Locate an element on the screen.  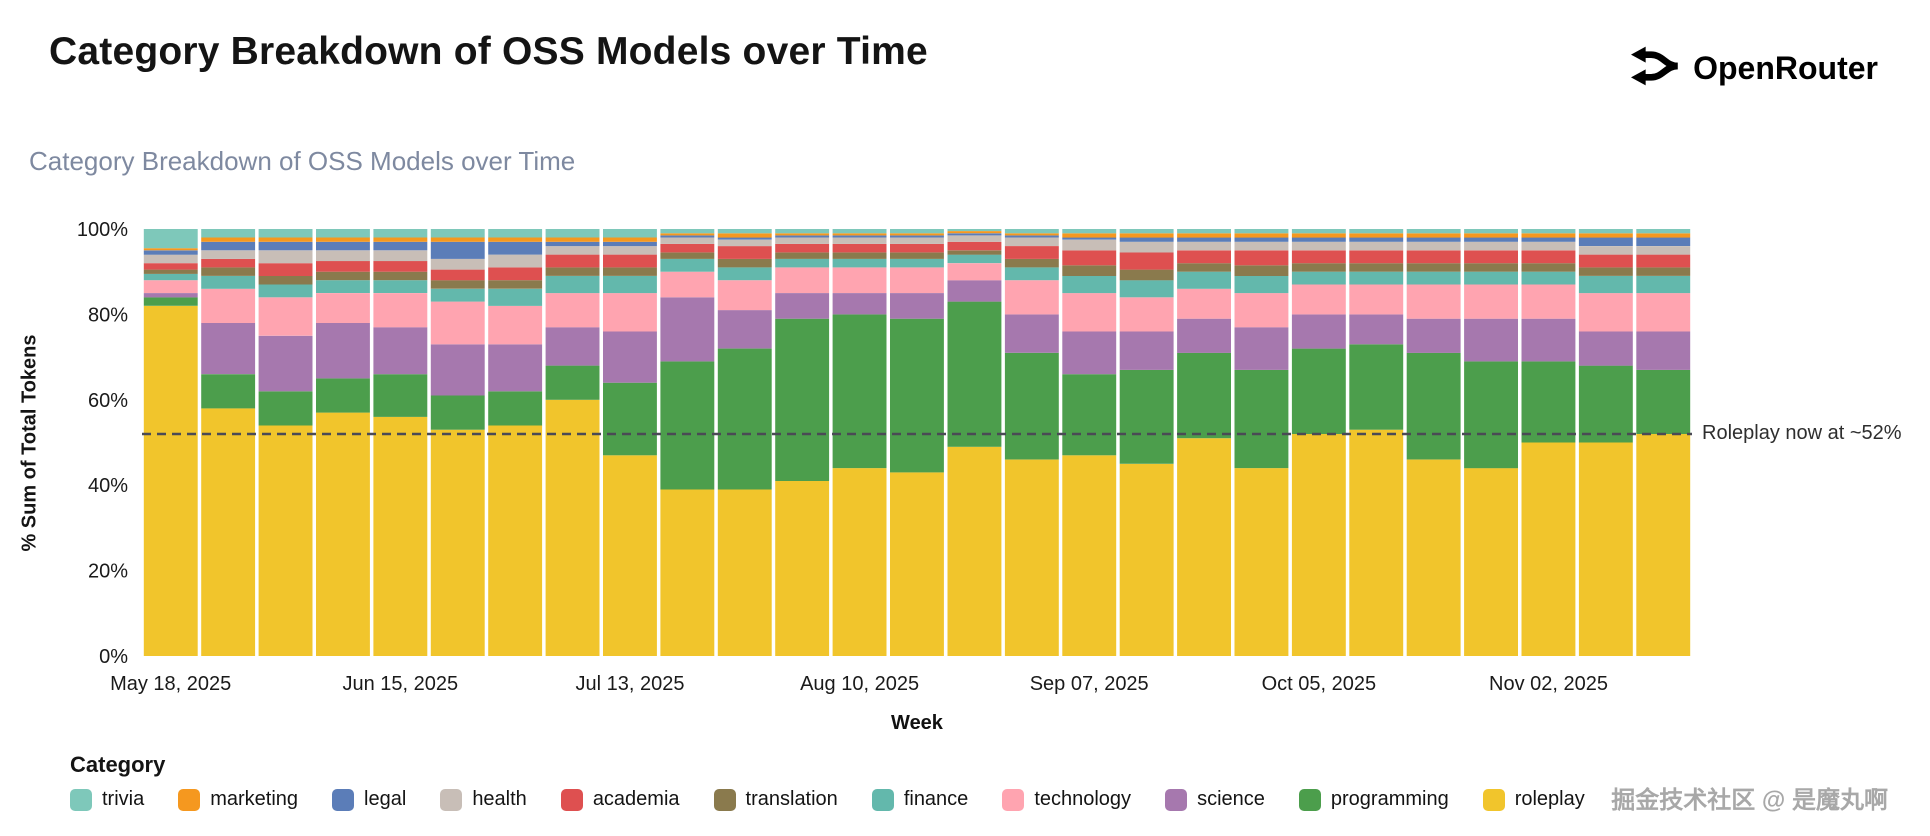
legend-item-science: science is located at coordinates (1215, 799).